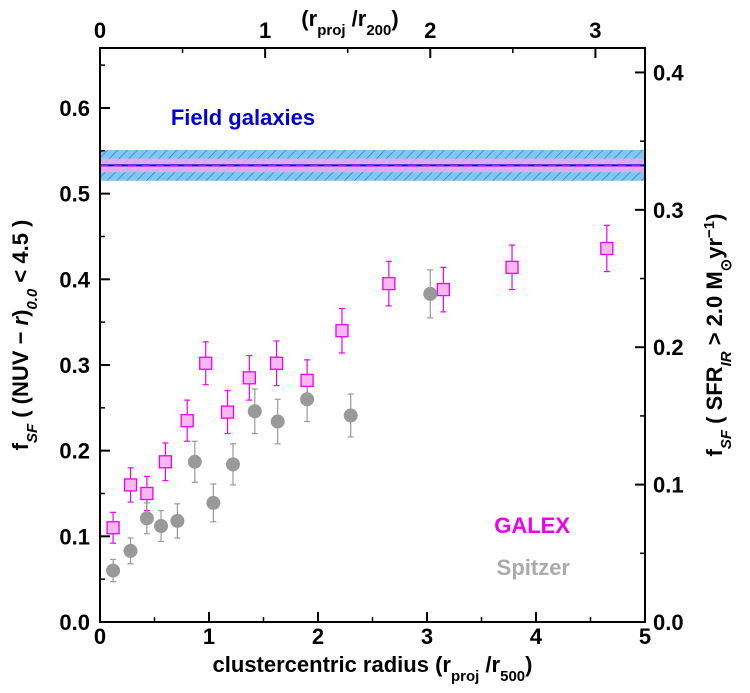 This screenshot has width=750, height=693. I want to click on right-tick-label: 0.0, so click(668, 622).